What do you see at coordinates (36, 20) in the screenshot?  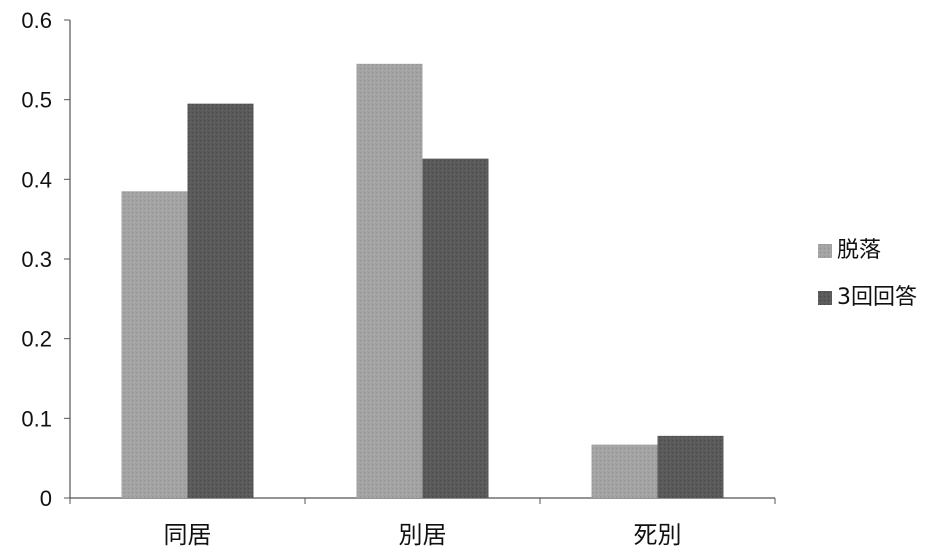 I see `y-tick-label: 0.6` at bounding box center [36, 20].